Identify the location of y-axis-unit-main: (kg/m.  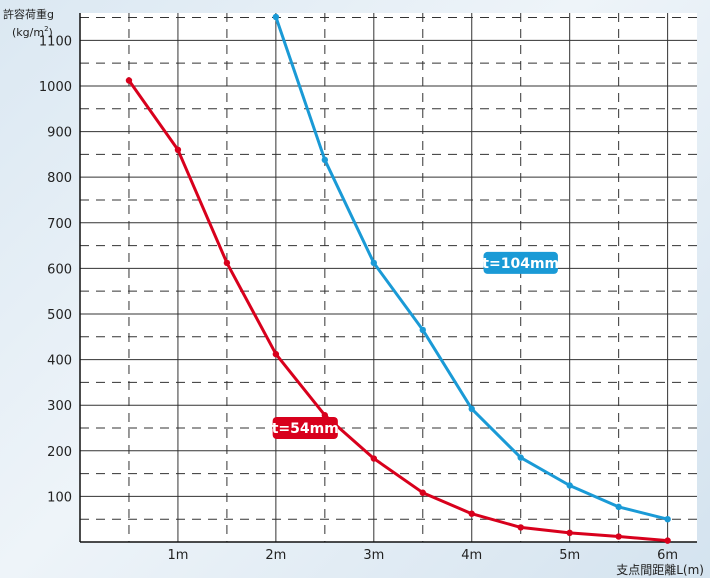
(28, 32).